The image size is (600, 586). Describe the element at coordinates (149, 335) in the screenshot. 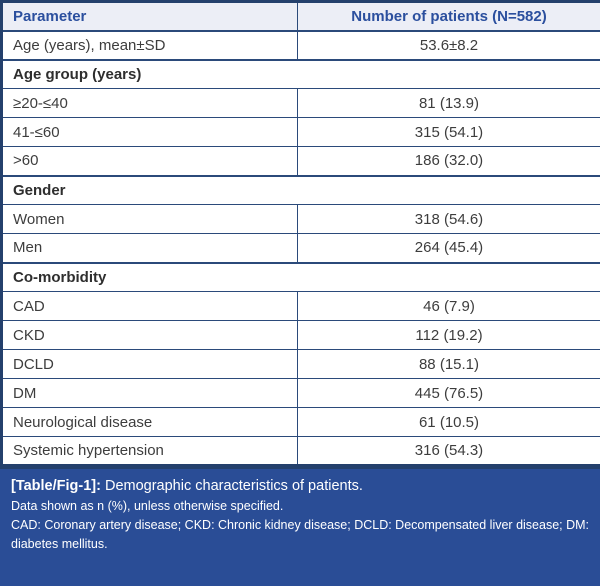

I see `row-label: CKD` at that location.